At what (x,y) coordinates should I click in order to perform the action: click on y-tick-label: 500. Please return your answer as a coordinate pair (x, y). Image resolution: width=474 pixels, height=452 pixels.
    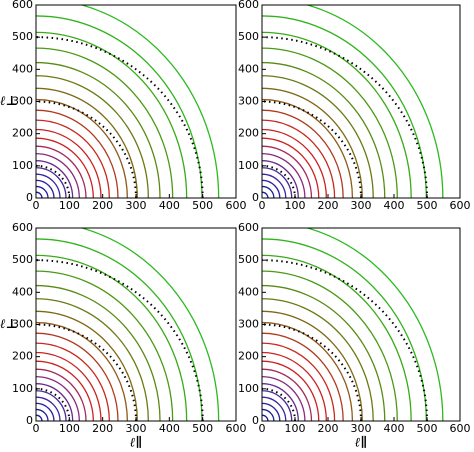
    Looking at the image, I should click on (248, 36).